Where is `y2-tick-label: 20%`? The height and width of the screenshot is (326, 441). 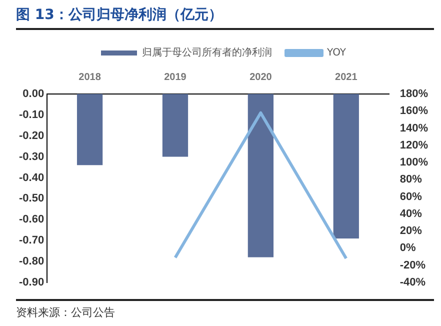
y2-tick-label: 20% is located at coordinates (411, 231).